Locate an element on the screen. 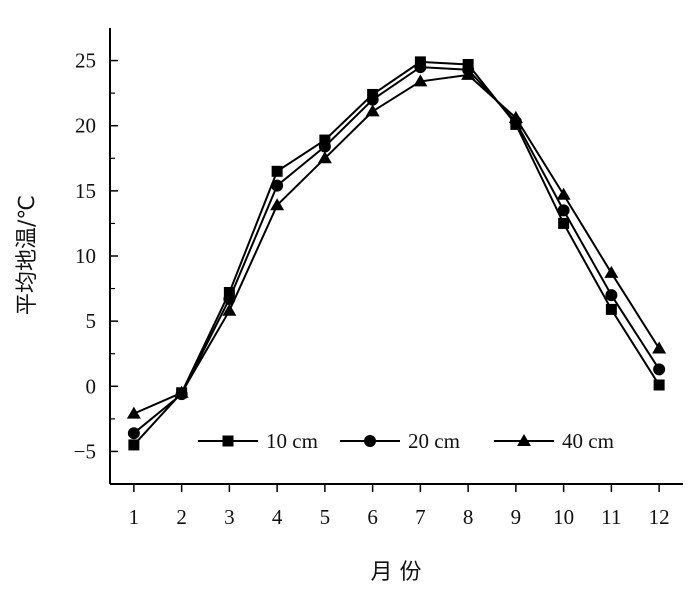 This screenshot has width=700, height=606. y-tick-label: 20 is located at coordinates (85, 126).